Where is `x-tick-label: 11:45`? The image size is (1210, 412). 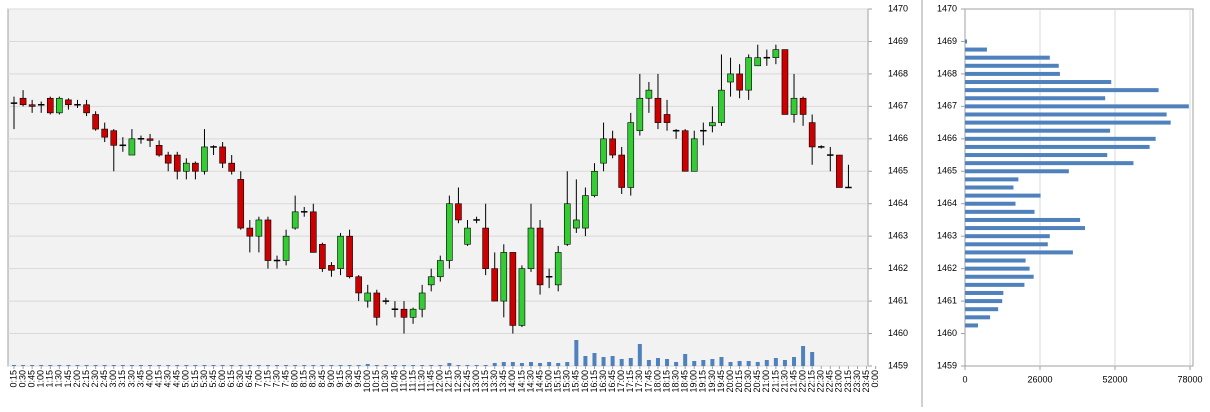
x-tick-label: 11:45 is located at coordinates (431, 381).